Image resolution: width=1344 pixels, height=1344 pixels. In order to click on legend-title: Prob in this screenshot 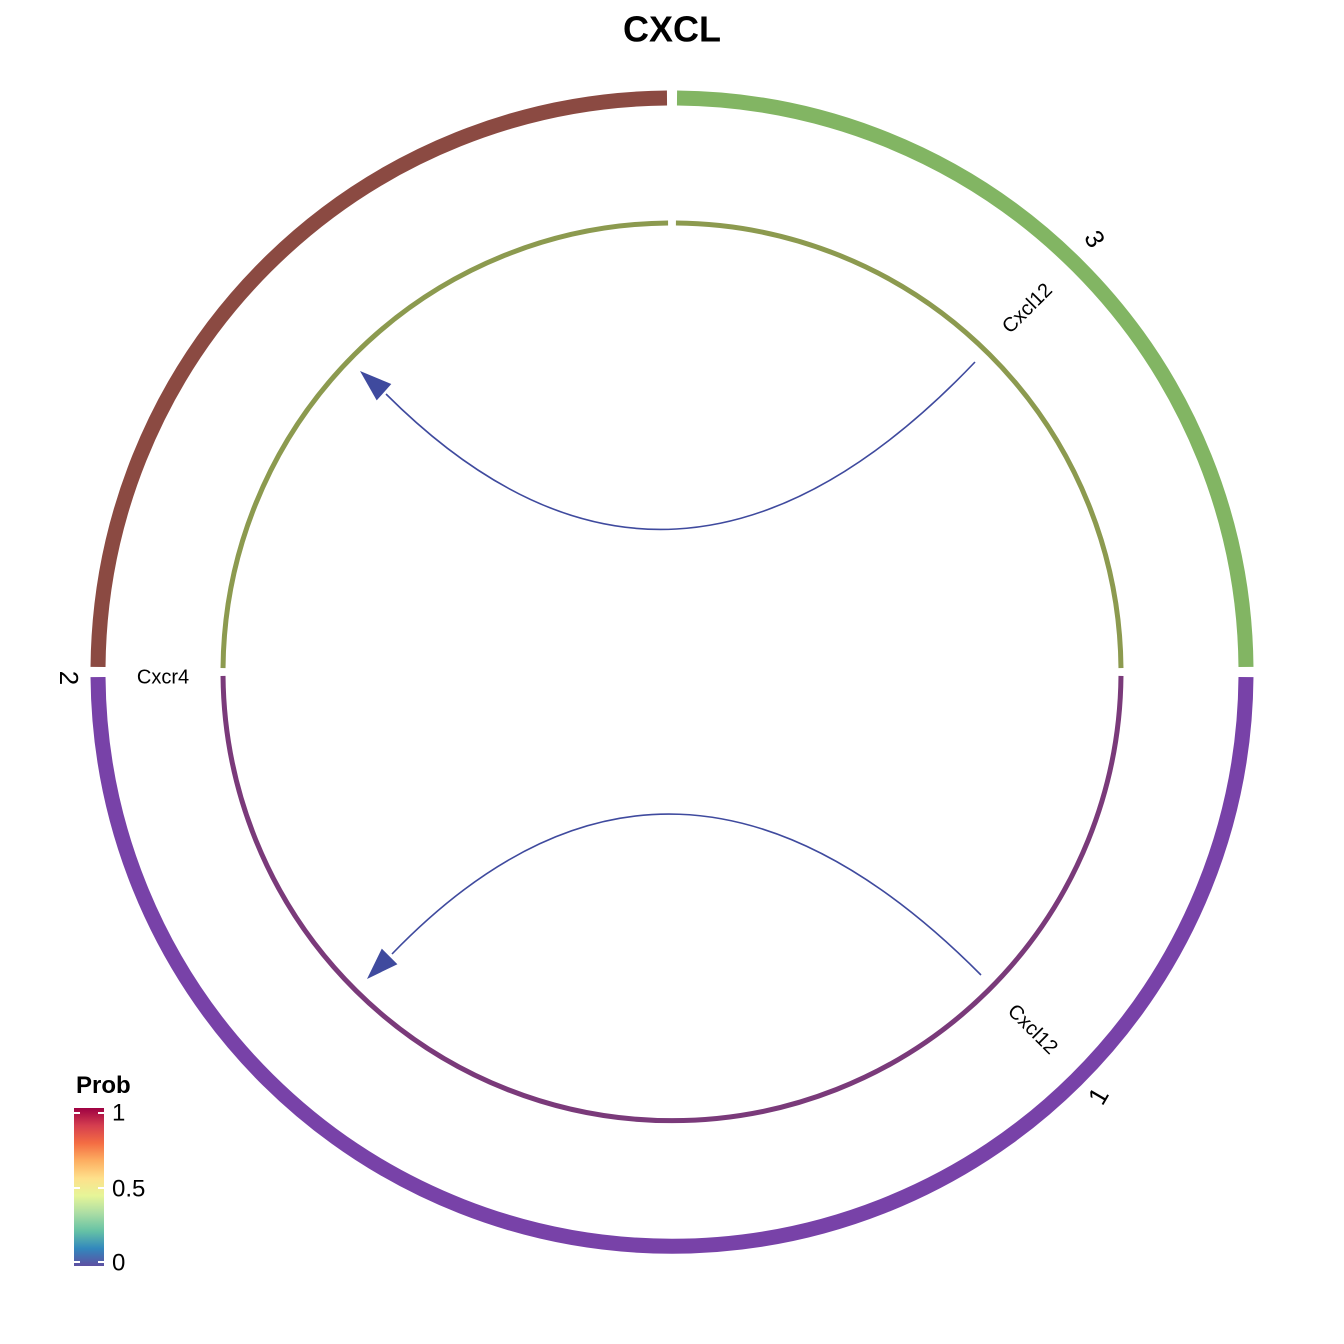, I will do `click(103, 1085)`.